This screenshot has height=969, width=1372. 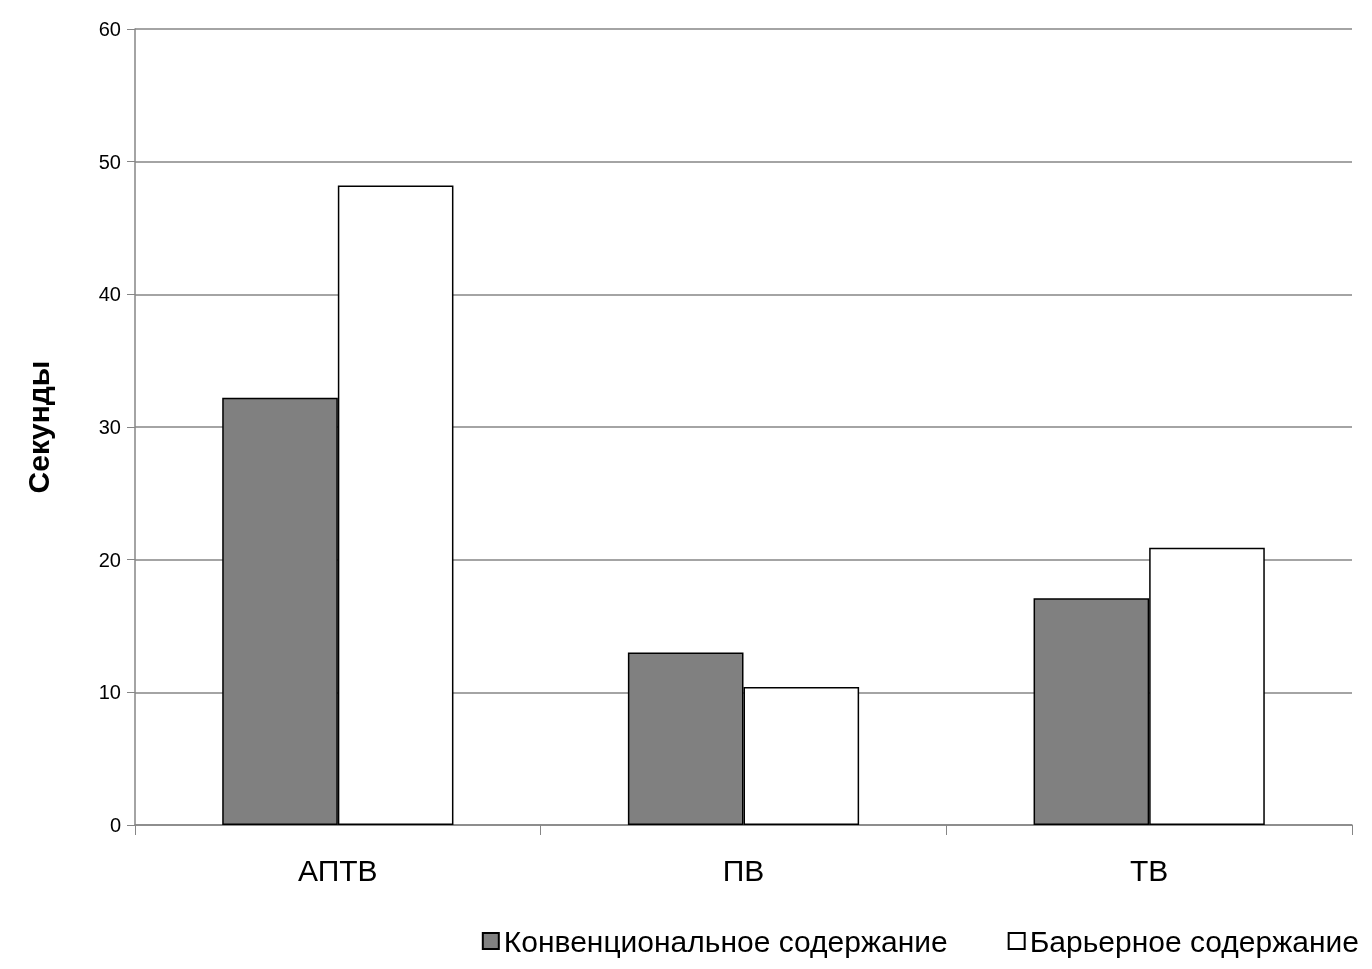 What do you see at coordinates (743, 870) in the screenshot?
I see `x-tick-label: ПВ` at bounding box center [743, 870].